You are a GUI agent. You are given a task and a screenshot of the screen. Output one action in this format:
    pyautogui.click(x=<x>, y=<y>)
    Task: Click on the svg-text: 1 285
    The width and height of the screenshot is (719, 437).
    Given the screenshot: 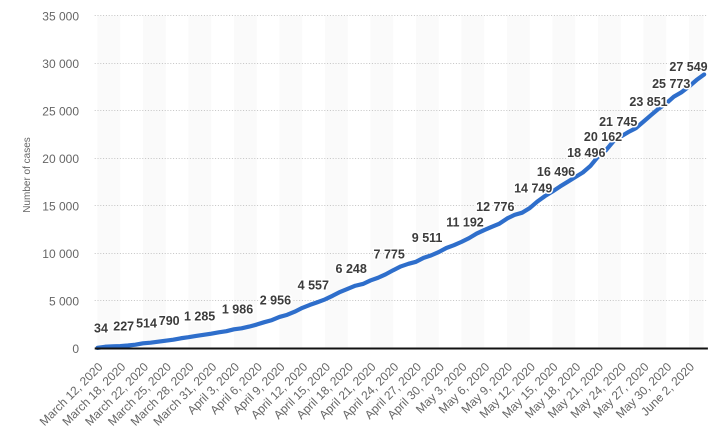 What is the action you would take?
    pyautogui.click(x=199, y=316)
    